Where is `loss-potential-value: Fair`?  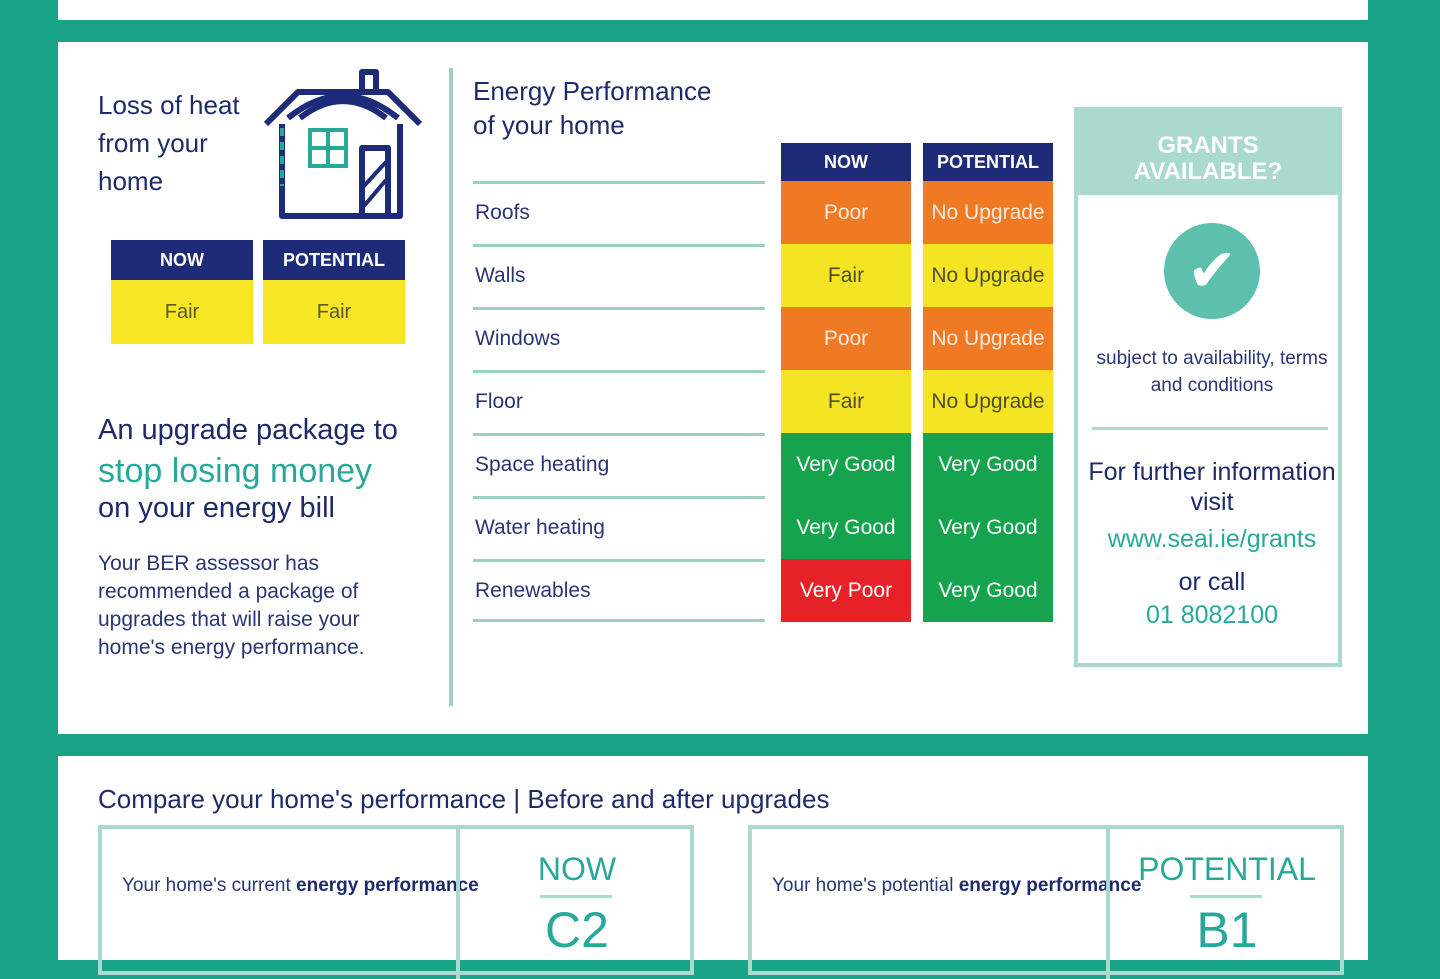
loss-potential-value: Fair is located at coordinates (334, 312).